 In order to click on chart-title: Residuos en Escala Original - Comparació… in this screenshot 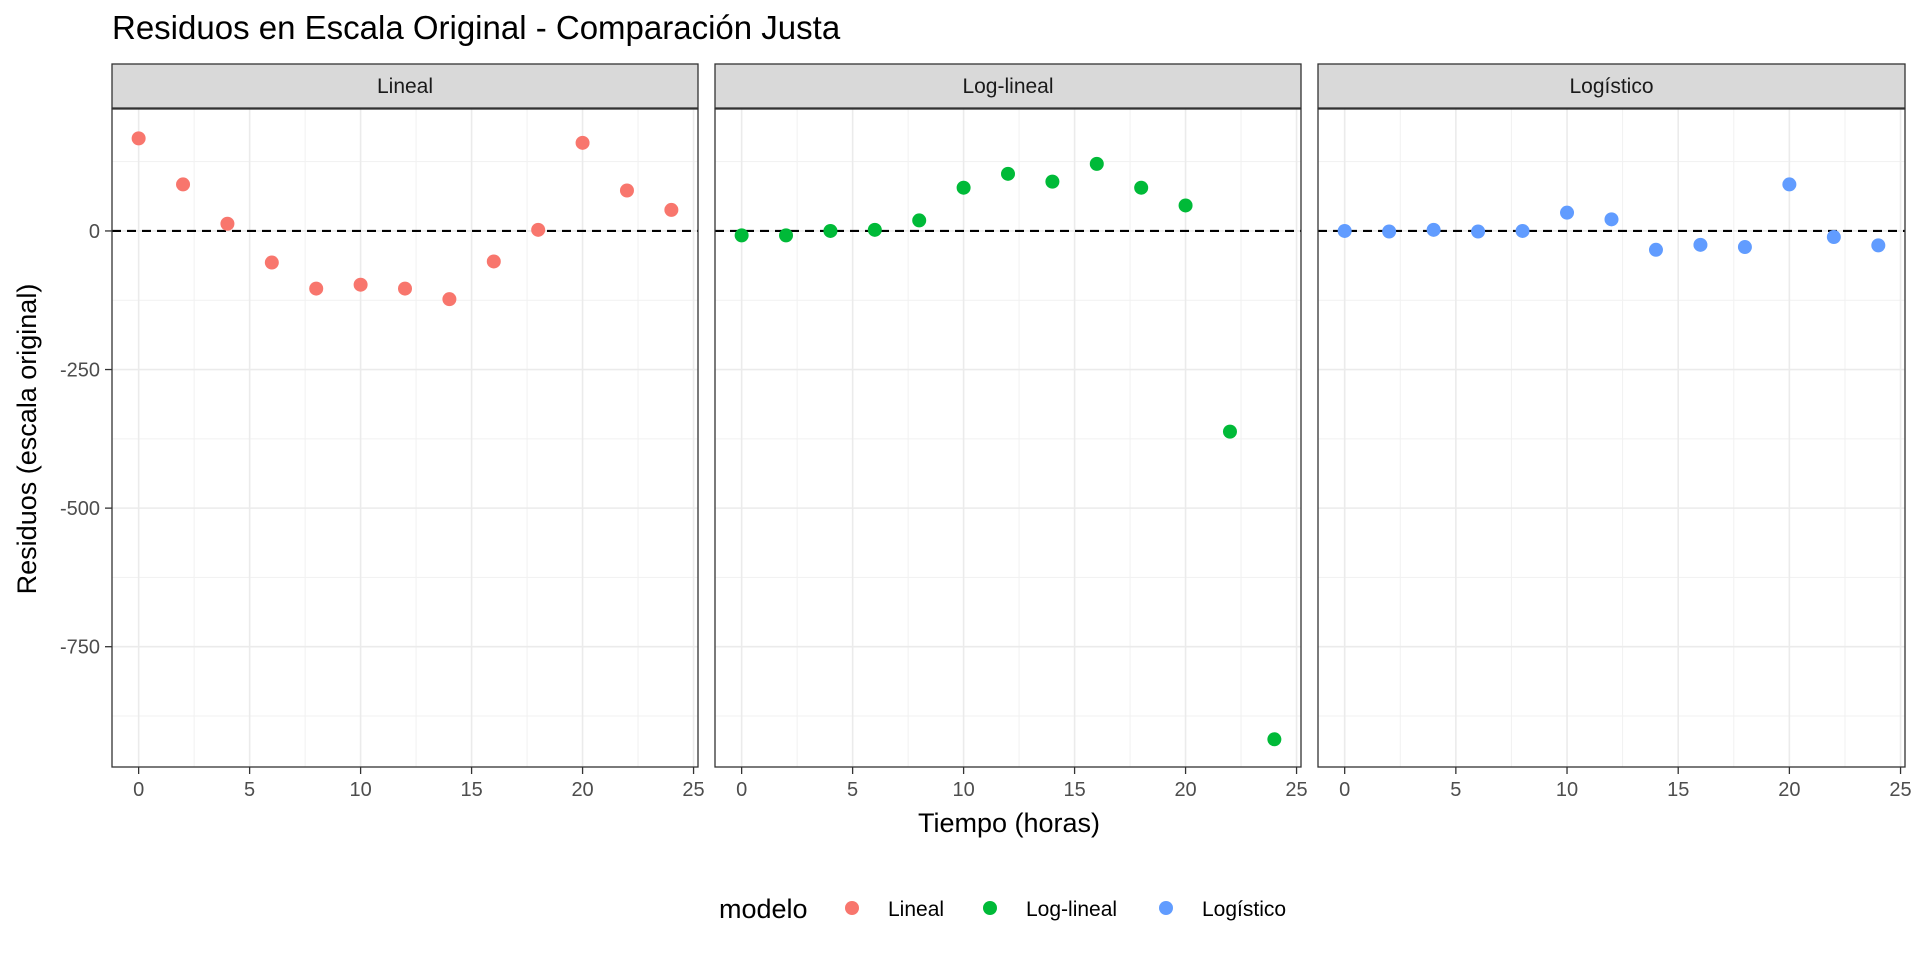, I will do `click(476, 27)`.